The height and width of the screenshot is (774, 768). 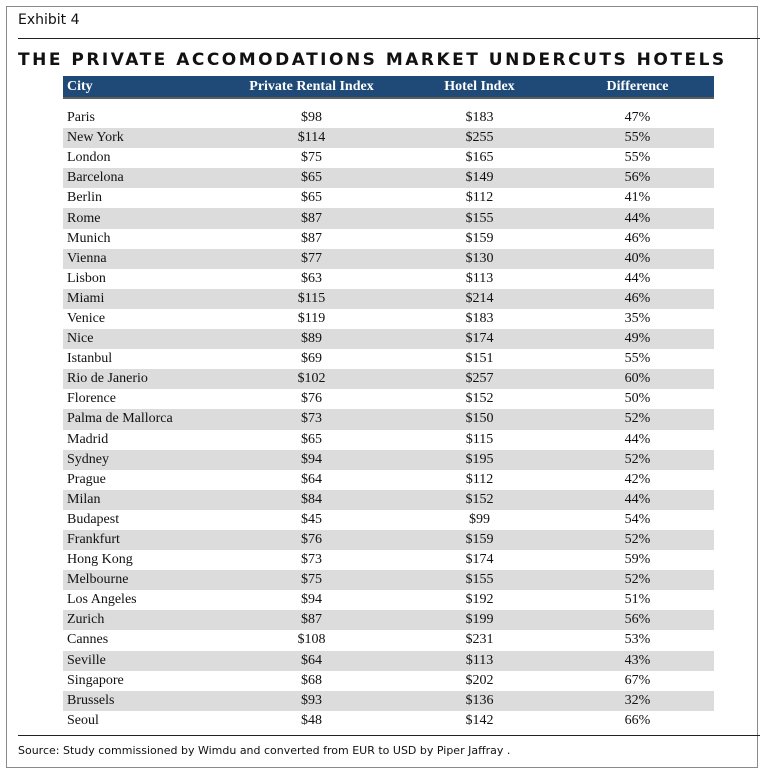 What do you see at coordinates (388, 660) in the screenshot?
I see `table-row: Seville $64 $113 43%` at bounding box center [388, 660].